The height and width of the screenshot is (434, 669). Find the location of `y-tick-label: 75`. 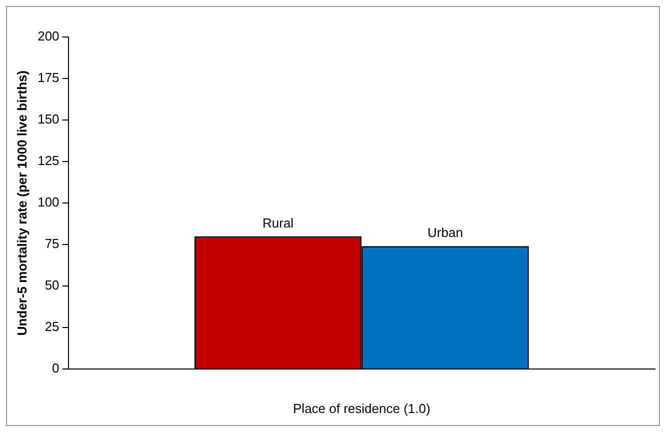

y-tick-label: 75 is located at coordinates (52, 244).